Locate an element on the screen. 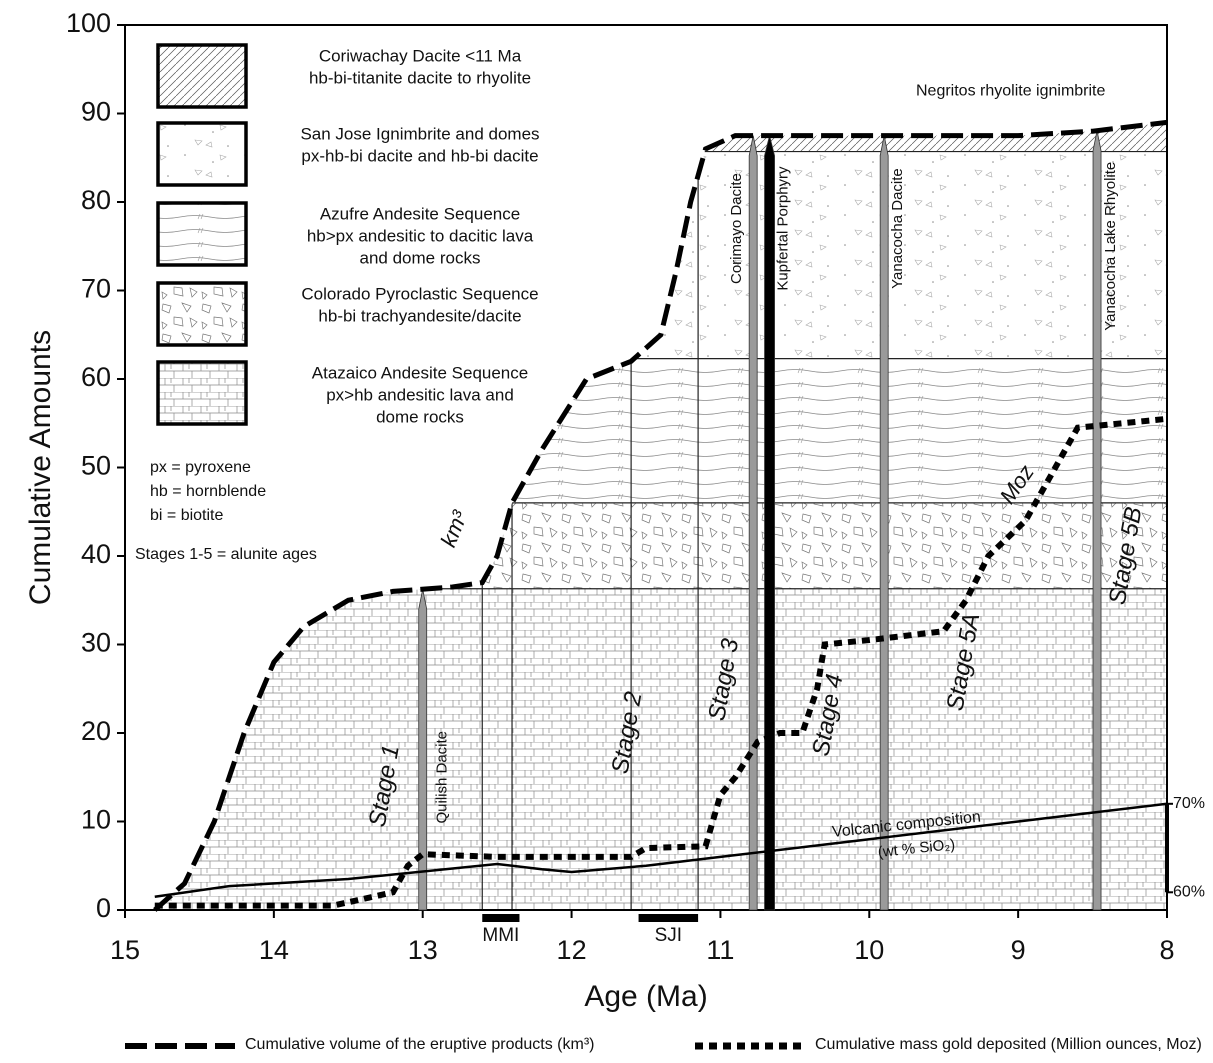 The width and height of the screenshot is (1213, 1063). x-tick-label: 12 is located at coordinates (572, 950).